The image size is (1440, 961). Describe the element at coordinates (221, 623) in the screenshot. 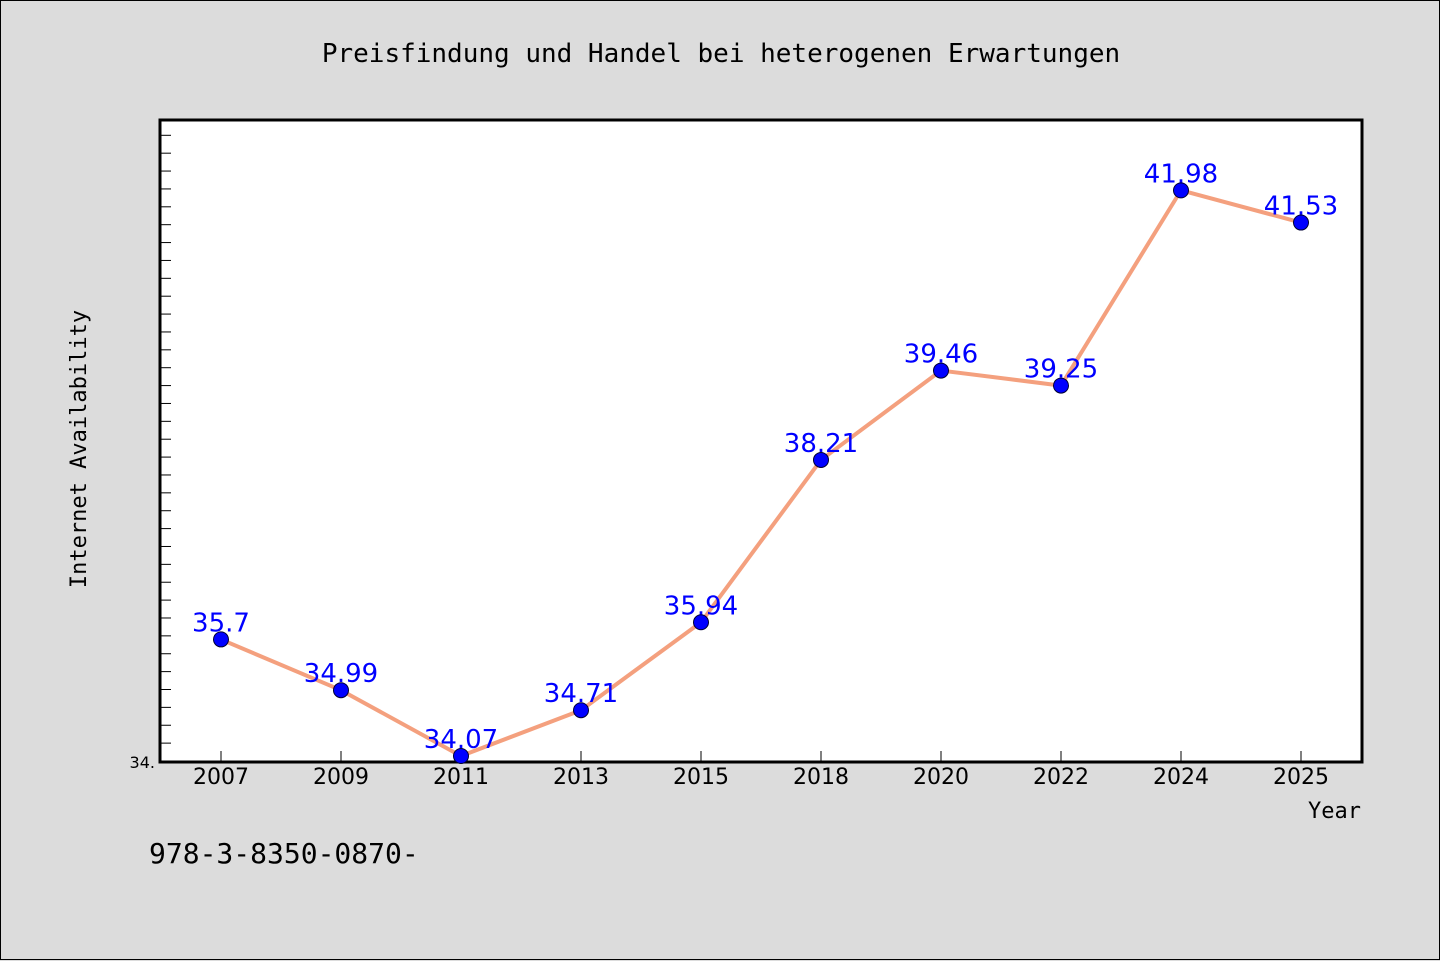

I see `data-label: 35.7` at that location.